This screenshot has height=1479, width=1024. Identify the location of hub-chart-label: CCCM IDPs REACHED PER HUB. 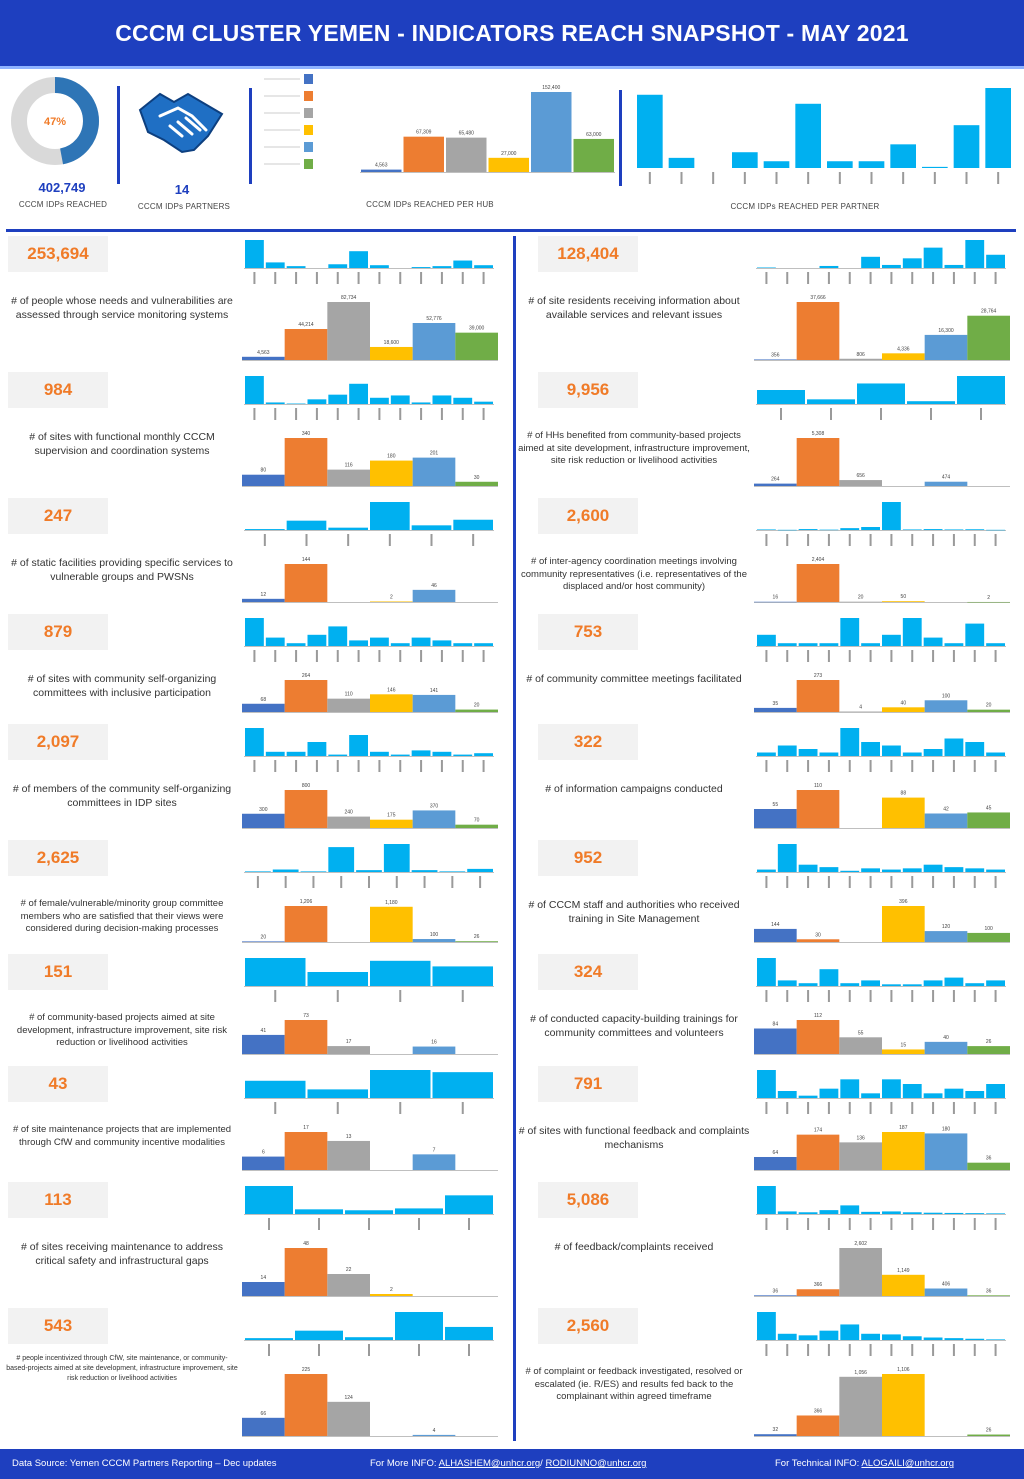
(430, 204).